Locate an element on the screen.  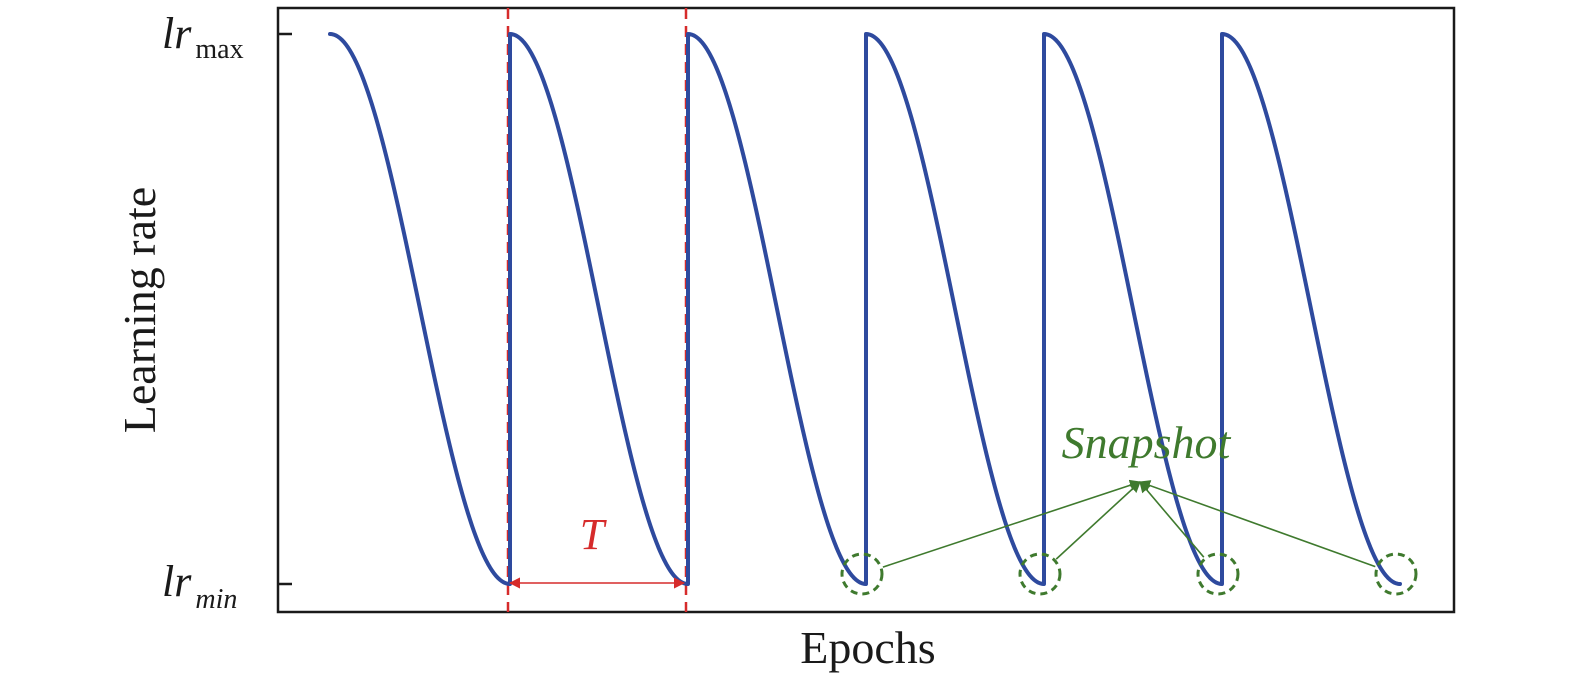
x-axis-title: Epochs is located at coordinates (867, 647).